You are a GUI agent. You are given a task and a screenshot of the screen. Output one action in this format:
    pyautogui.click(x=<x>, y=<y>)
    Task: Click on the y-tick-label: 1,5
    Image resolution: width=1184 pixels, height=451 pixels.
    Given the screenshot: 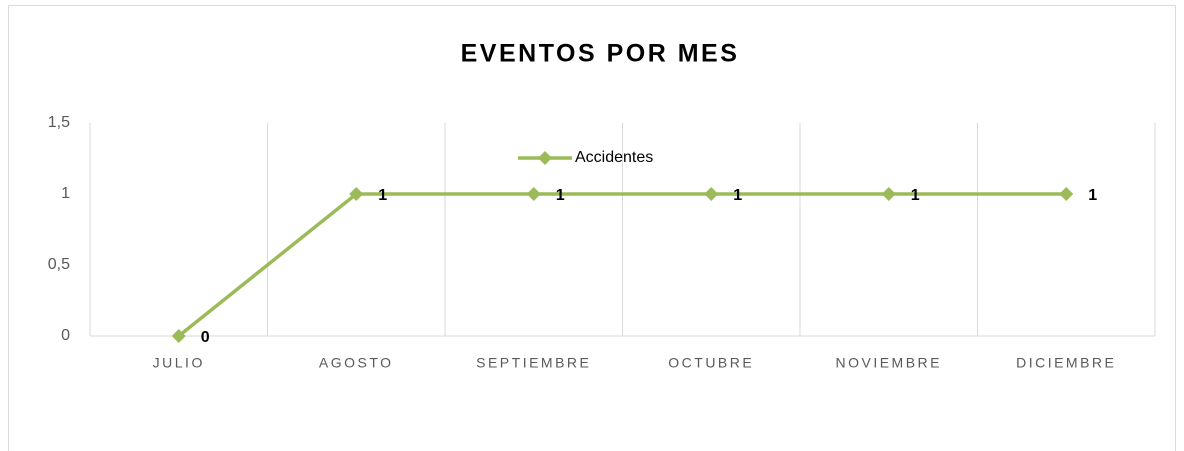 What is the action you would take?
    pyautogui.click(x=59, y=122)
    